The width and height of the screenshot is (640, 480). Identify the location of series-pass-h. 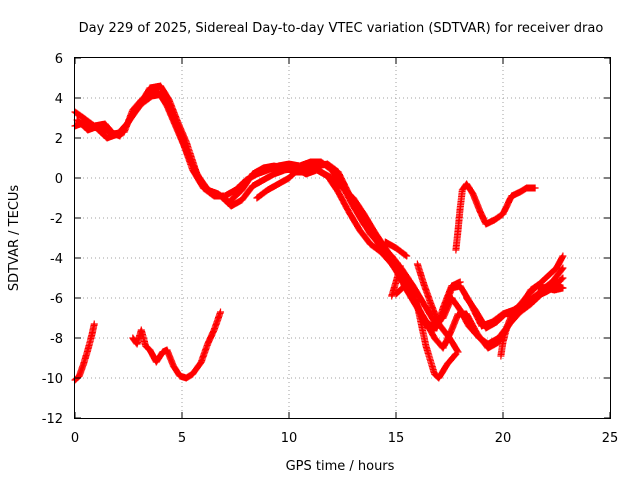
(437, 308).